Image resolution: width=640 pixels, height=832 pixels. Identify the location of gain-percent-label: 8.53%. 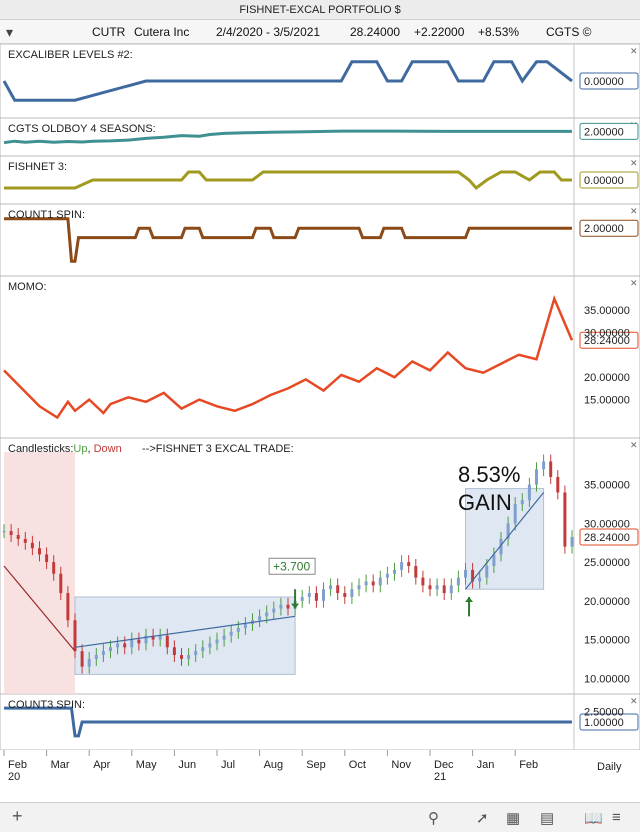
(489, 474).